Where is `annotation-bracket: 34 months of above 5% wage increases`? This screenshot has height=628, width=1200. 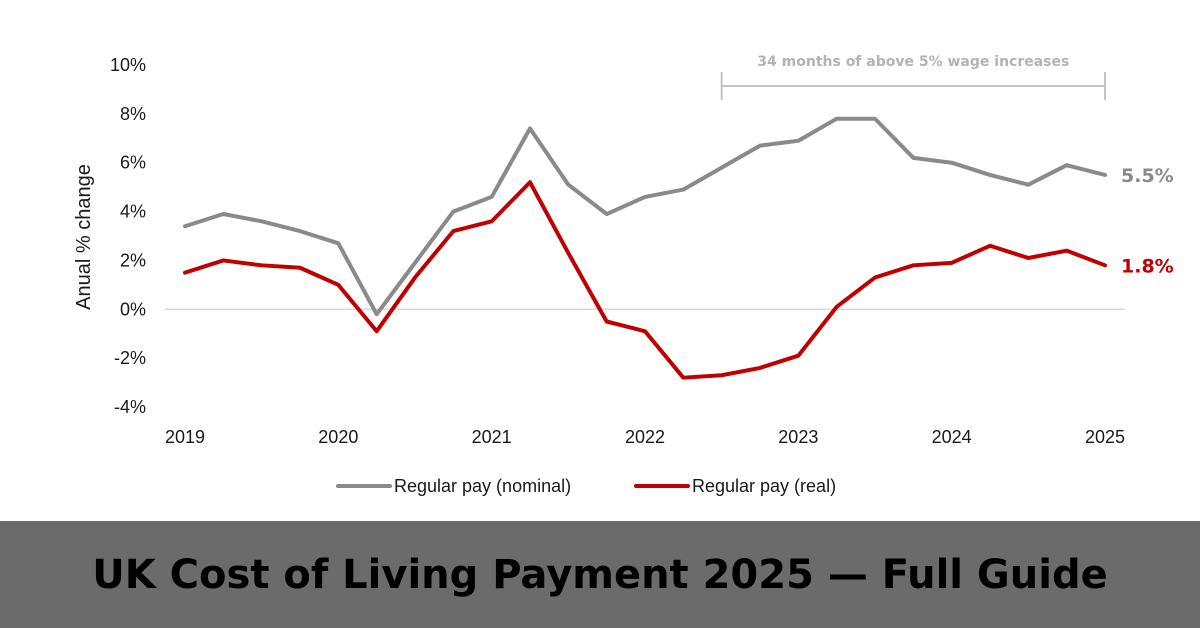 annotation-bracket: 34 months of above 5% wage increases is located at coordinates (913, 77).